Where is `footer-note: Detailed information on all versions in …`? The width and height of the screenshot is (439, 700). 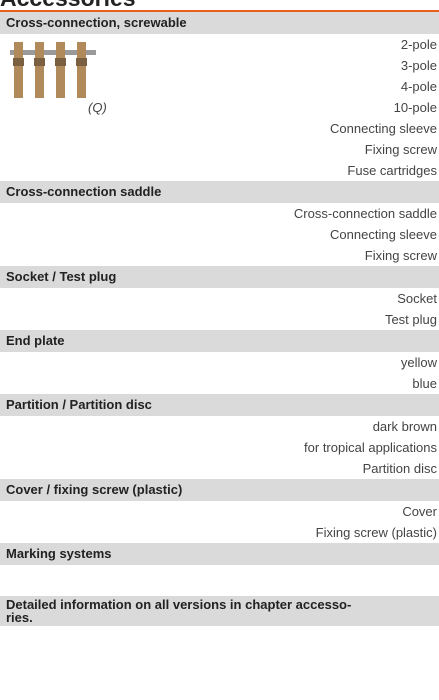
footer-note: Detailed information on all versions in … is located at coordinates (219, 611).